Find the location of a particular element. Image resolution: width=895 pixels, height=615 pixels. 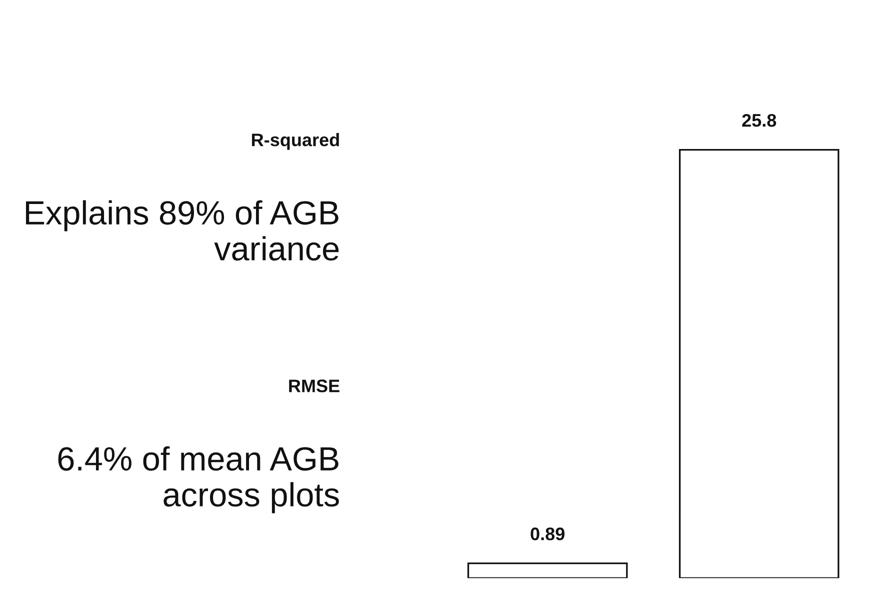

text: RMSE is located at coordinates (314, 386).